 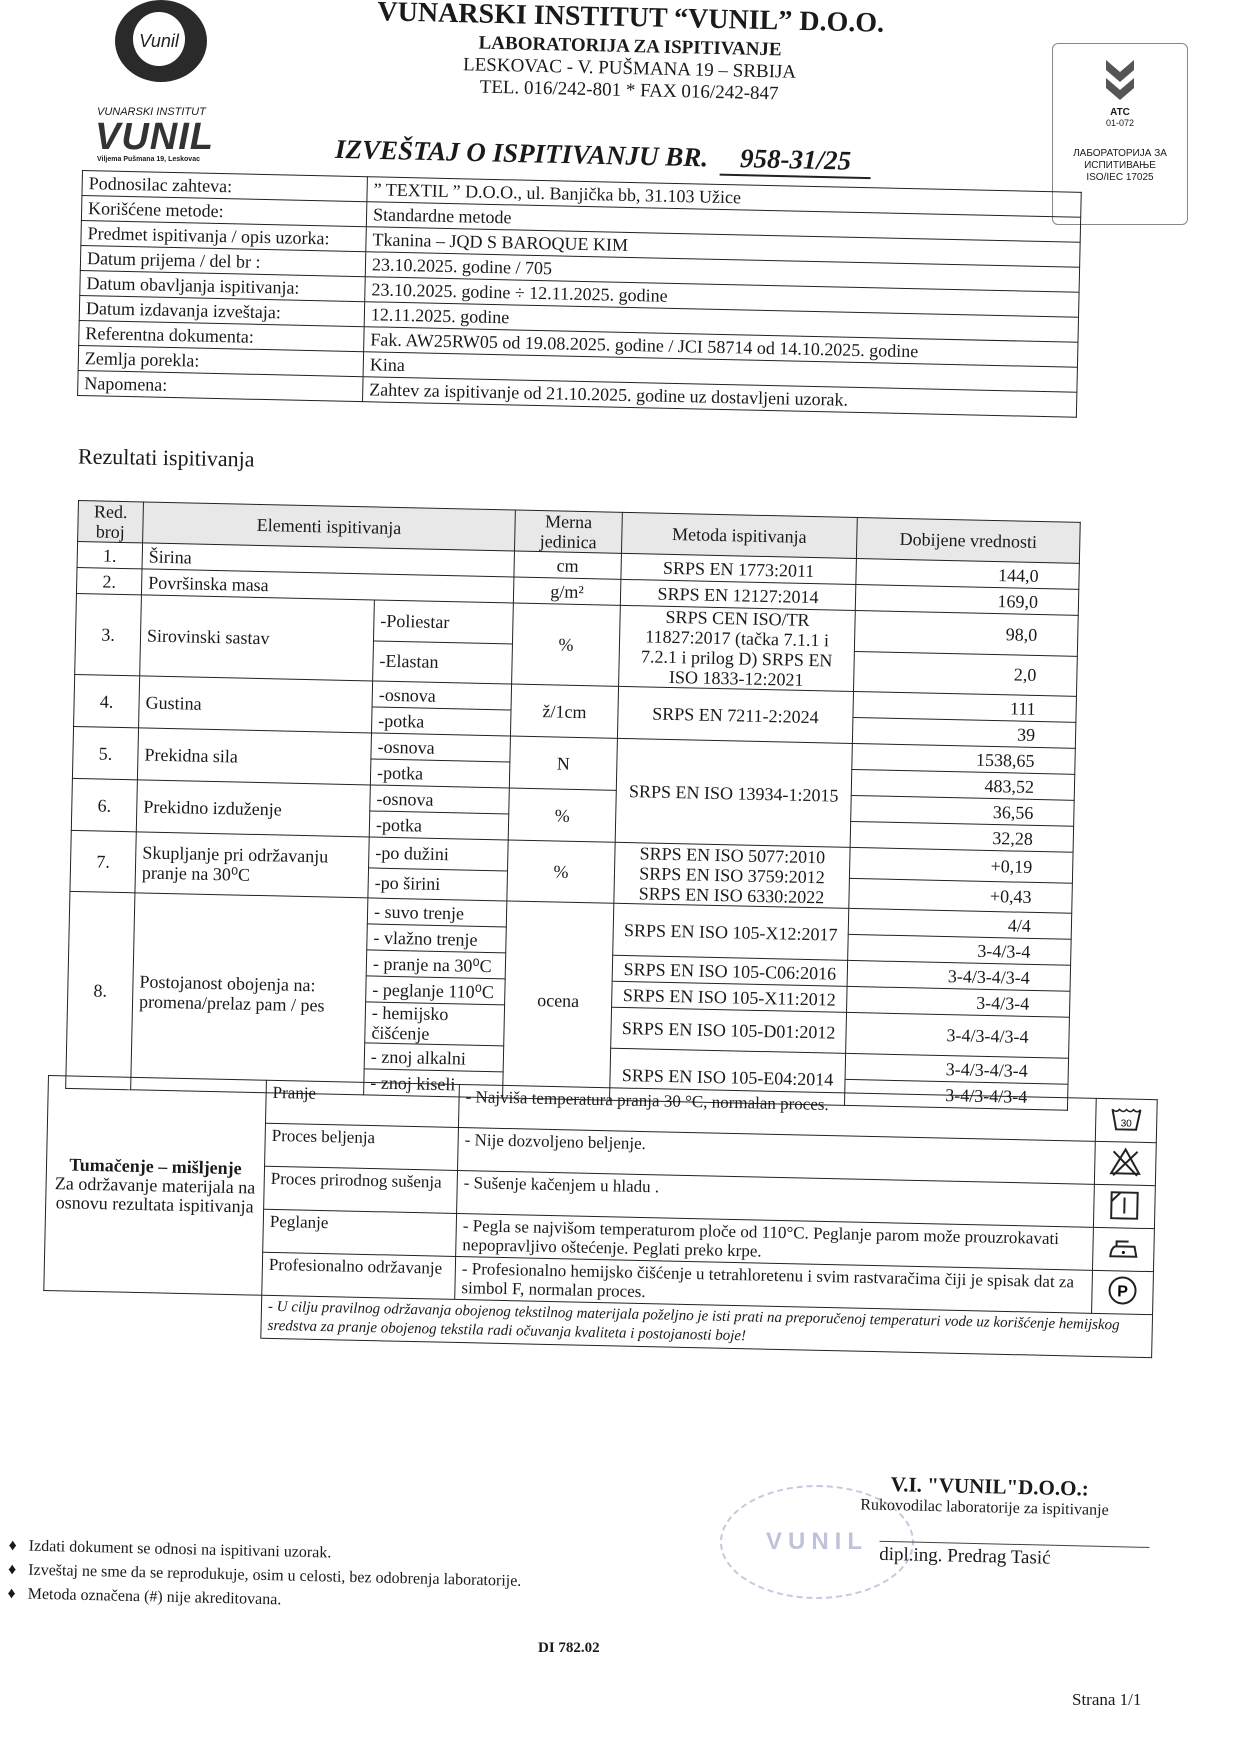 What do you see at coordinates (434, 1057) in the screenshot?
I see `element-sub: - znoj alkalni` at bounding box center [434, 1057].